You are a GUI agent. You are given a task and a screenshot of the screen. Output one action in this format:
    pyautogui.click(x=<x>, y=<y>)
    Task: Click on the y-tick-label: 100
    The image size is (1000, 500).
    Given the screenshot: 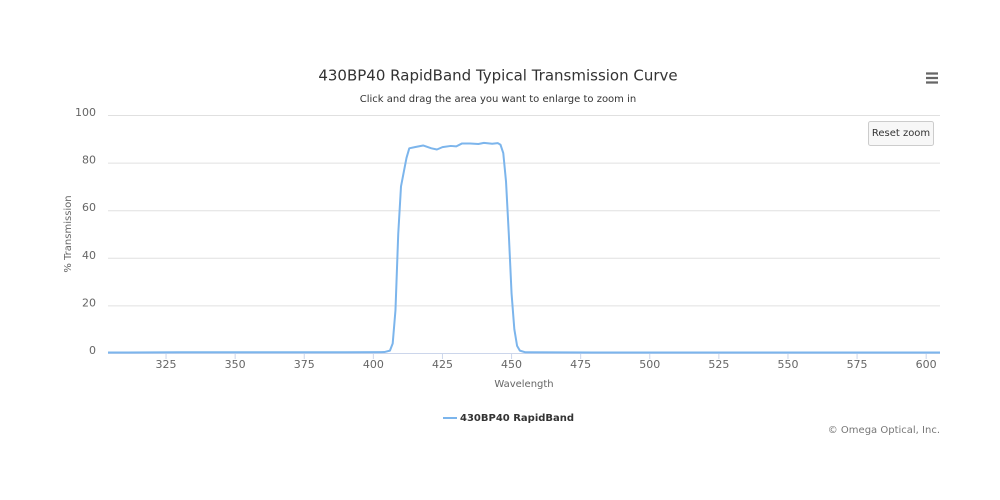 What is the action you would take?
    pyautogui.click(x=85, y=112)
    